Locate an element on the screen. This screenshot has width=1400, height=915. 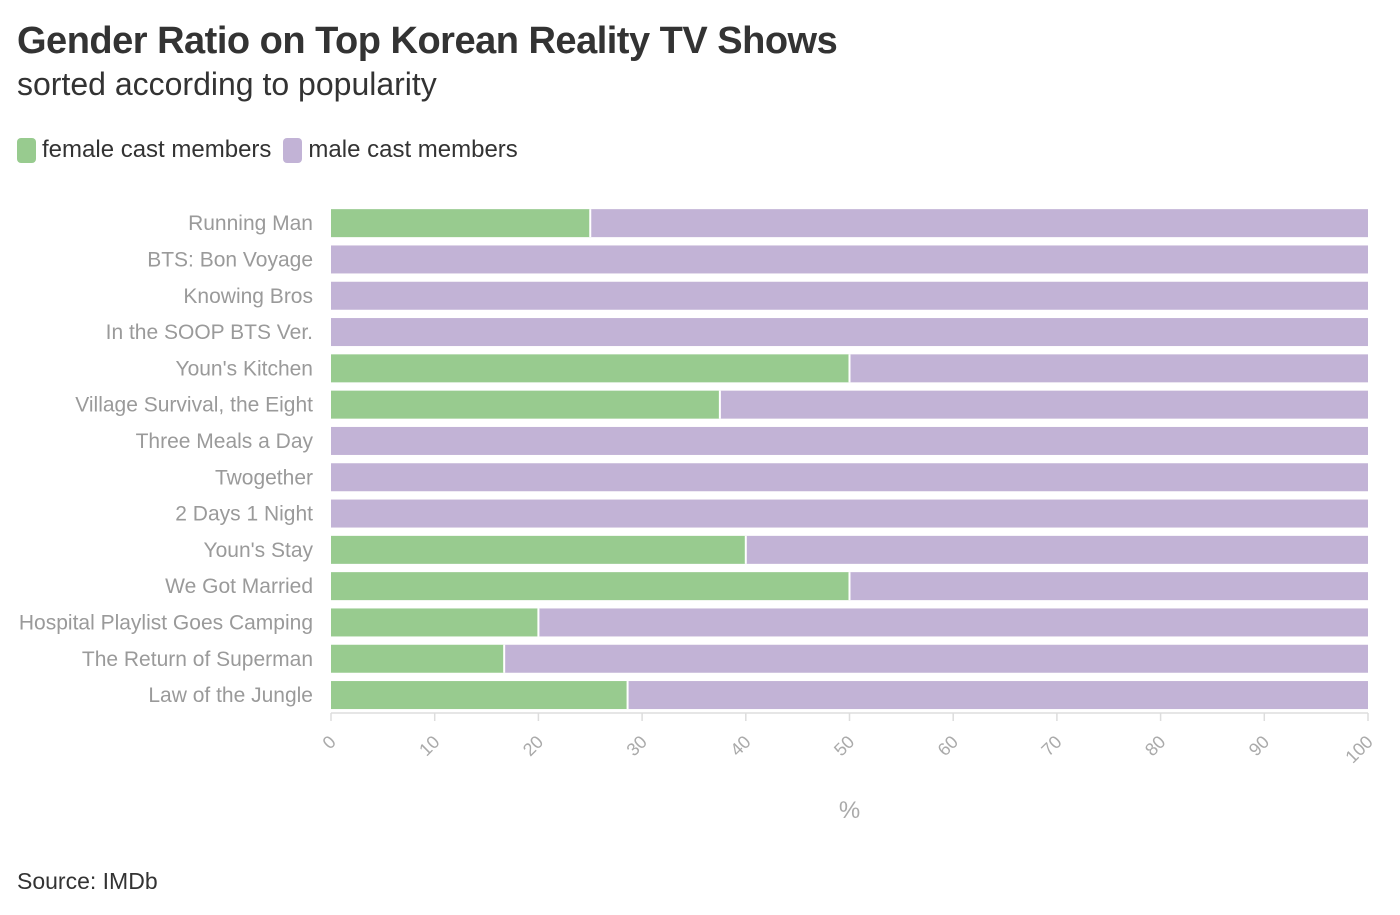
x-tick-label: 50 is located at coordinates (844, 746).